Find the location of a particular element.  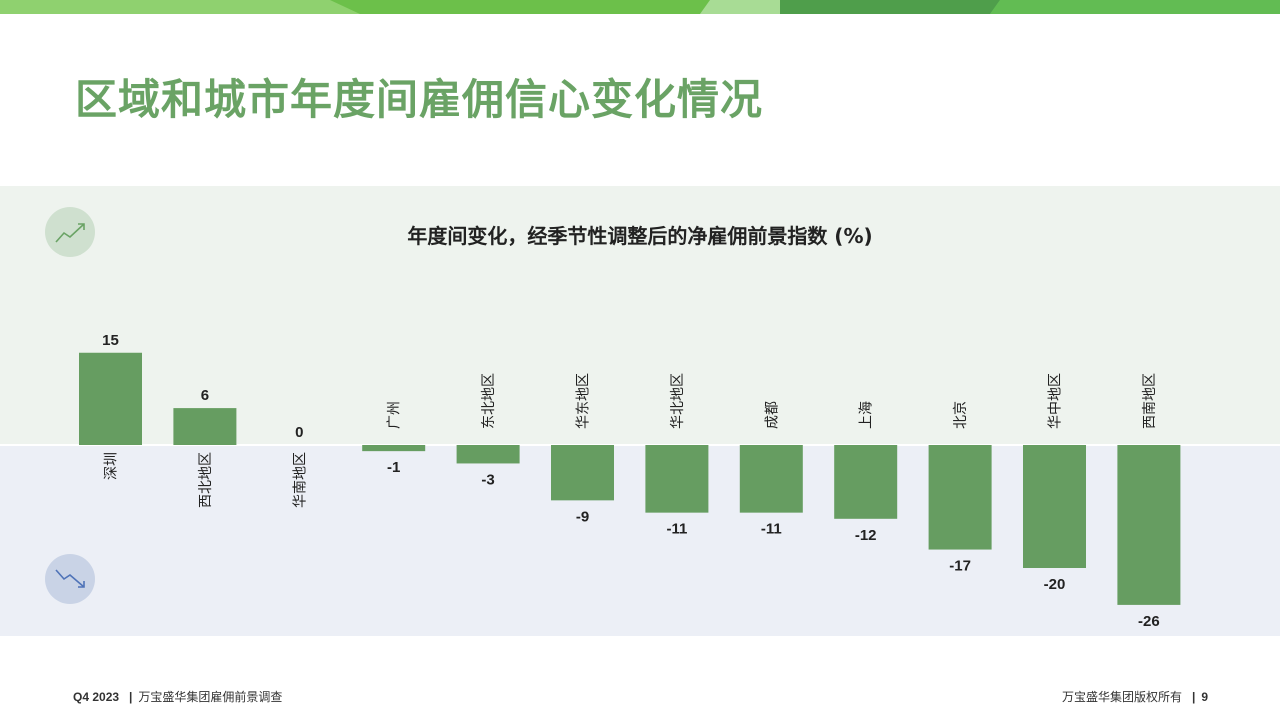

bar-group: -3 东北地区 is located at coordinates (488, 430).